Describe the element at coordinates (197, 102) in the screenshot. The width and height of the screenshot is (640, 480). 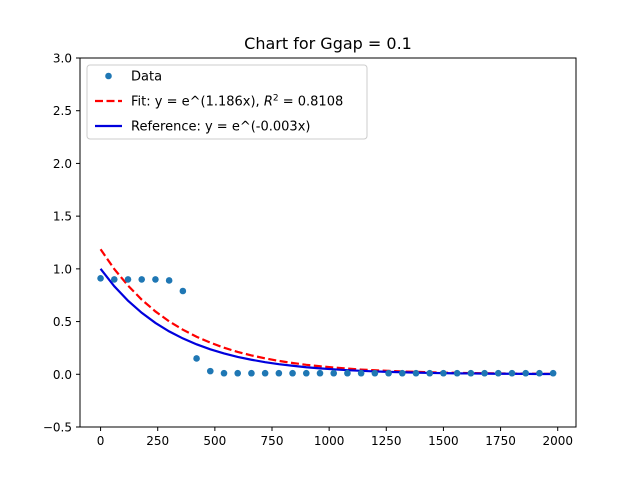
I see `legend-text-part: Fit: y = e^(1.186x),` at that location.